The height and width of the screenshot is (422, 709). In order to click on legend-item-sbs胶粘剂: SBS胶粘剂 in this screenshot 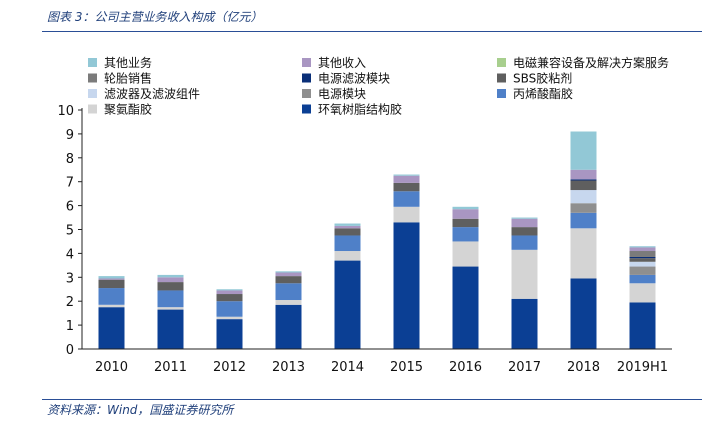, I will do `click(534, 78)`.